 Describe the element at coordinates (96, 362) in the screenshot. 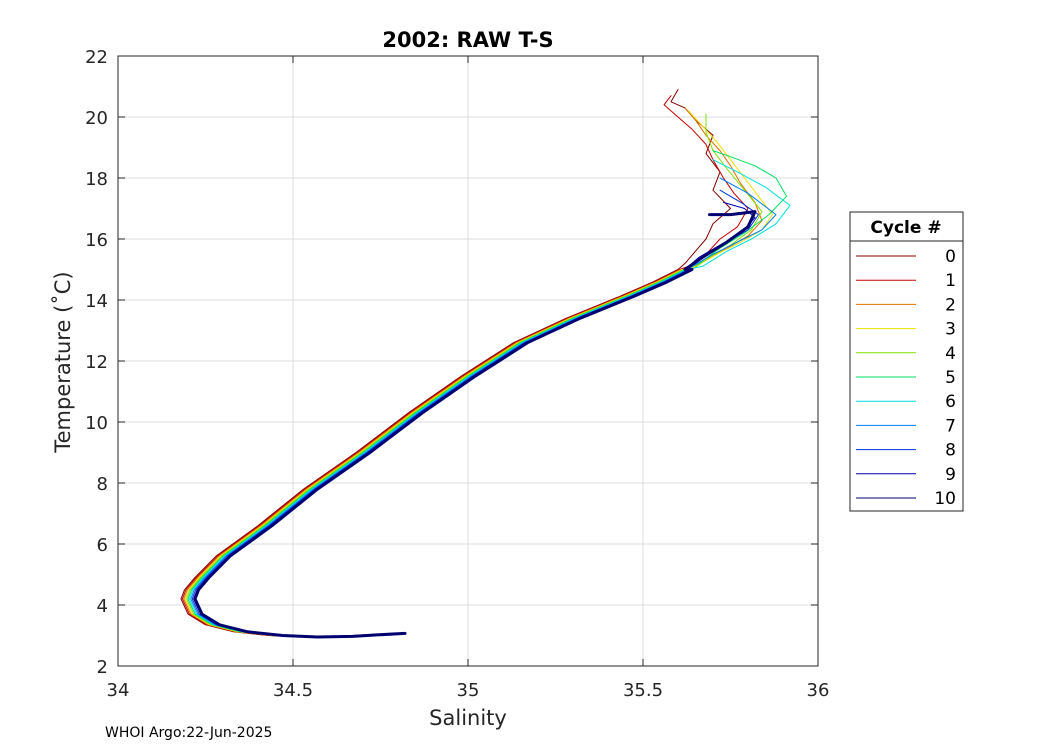

I see `y-tick-label: 12` at that location.